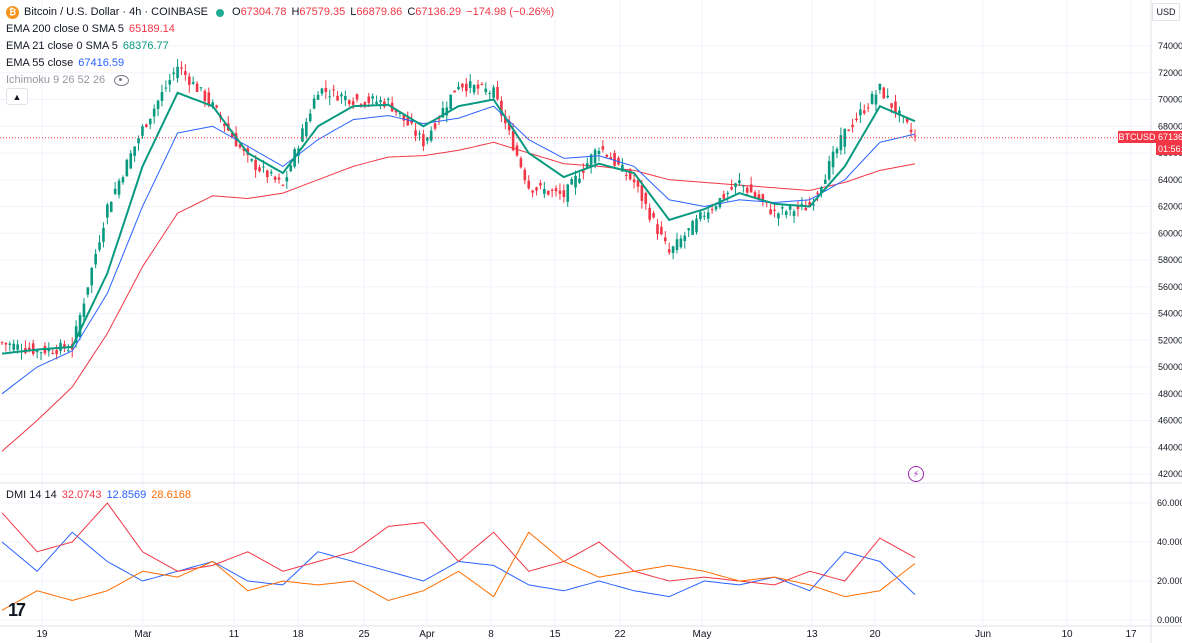 This screenshot has height=643, width=1182. What do you see at coordinates (1137, 137) in the screenshot?
I see `symbol-tag: BTCUSD` at bounding box center [1137, 137].